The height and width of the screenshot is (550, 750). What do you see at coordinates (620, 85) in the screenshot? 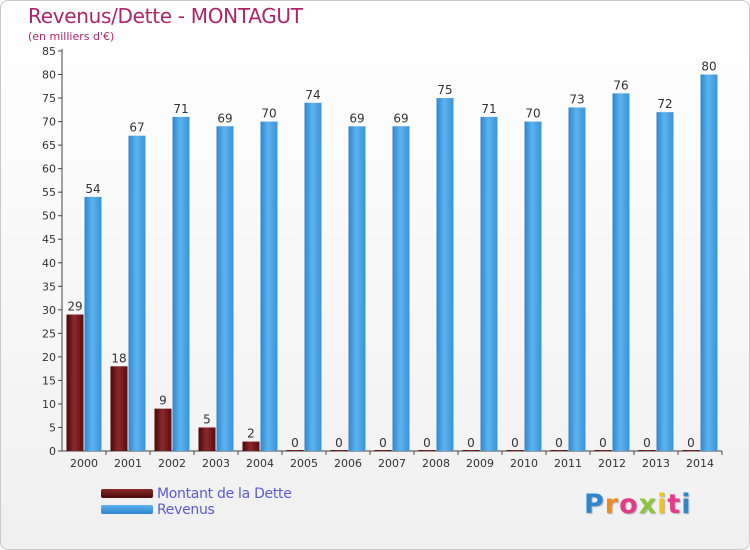
I see `revenue-value-label: 76` at bounding box center [620, 85].